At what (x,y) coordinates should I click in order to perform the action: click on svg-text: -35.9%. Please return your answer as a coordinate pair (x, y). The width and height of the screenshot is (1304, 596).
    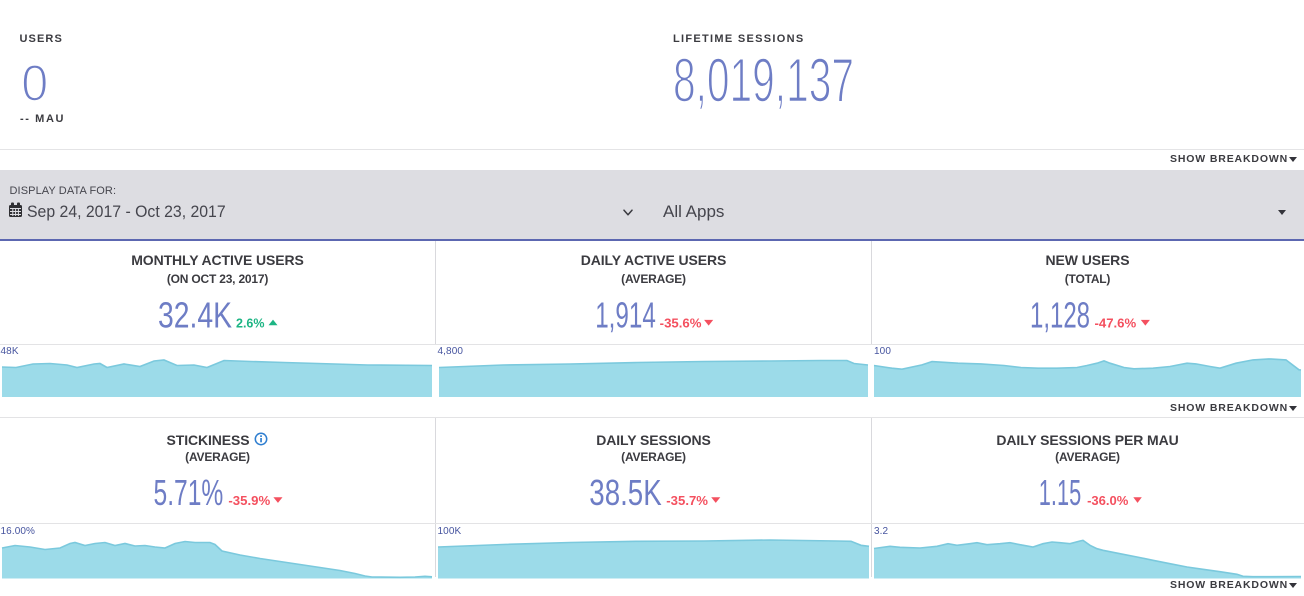
    Looking at the image, I should click on (249, 500).